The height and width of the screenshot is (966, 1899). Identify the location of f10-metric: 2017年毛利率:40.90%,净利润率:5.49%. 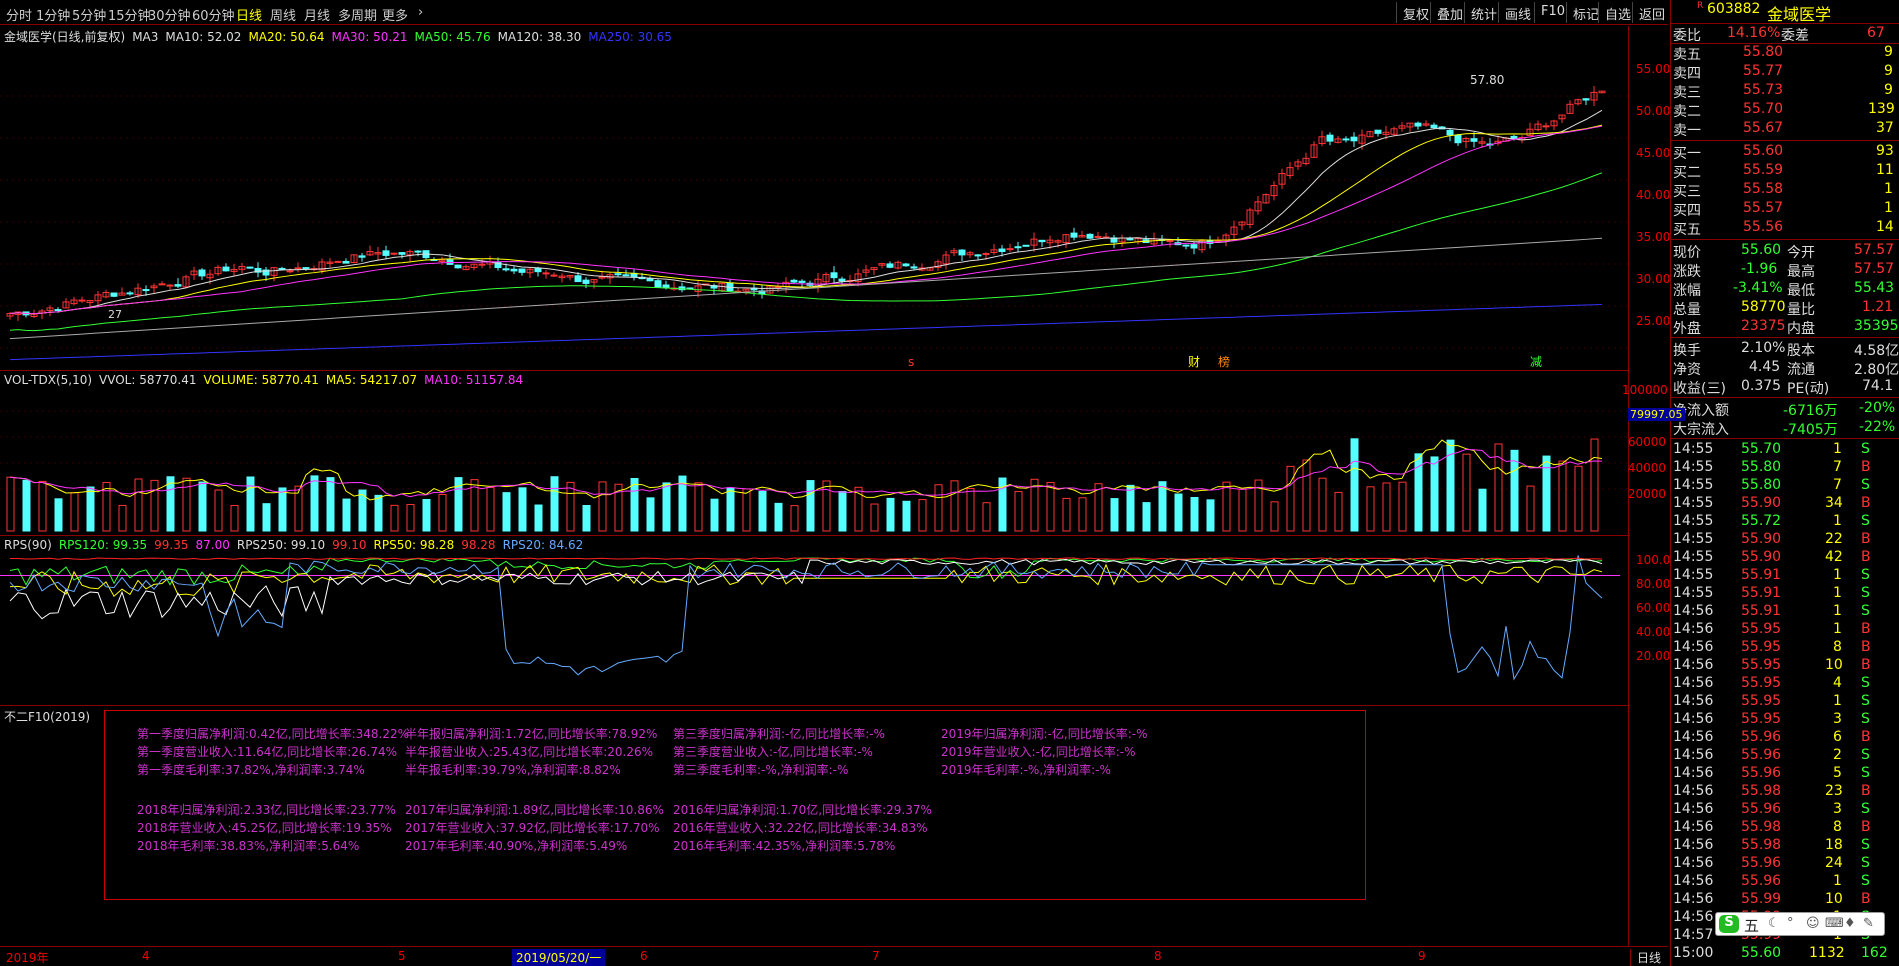
(516, 846).